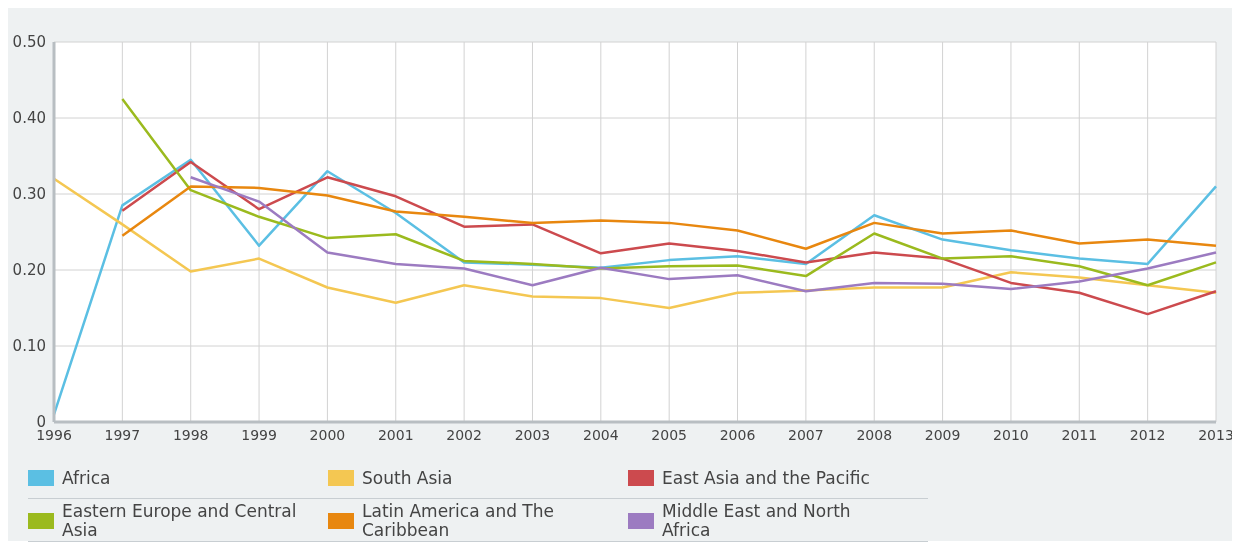  What do you see at coordinates (766, 477) in the screenshot?
I see `legend-label: East Asia and the Pacific` at bounding box center [766, 477].